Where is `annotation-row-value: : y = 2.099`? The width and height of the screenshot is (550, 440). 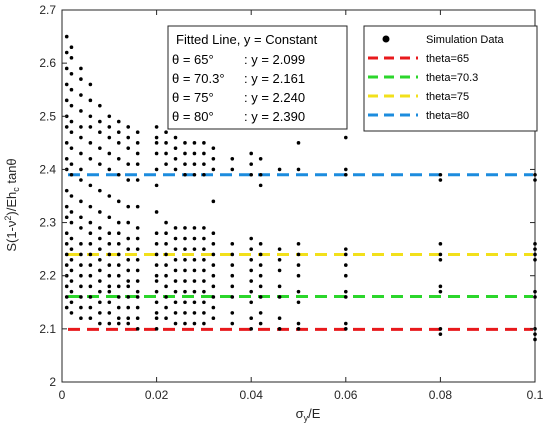 annotation-row-value: : y = 2.099 is located at coordinates (274, 59).